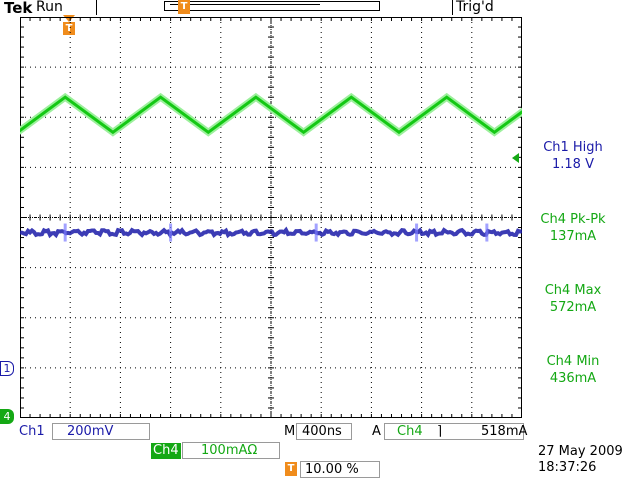 The height and width of the screenshot is (479, 638). Describe the element at coordinates (573, 236) in the screenshot. I see `measurement-value: 137mA` at that location.